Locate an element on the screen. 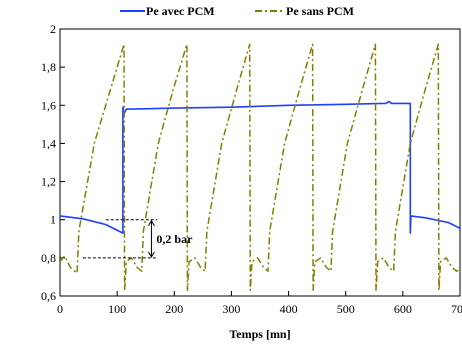  y-tick-label-1: 0,8 is located at coordinates (48, 258).